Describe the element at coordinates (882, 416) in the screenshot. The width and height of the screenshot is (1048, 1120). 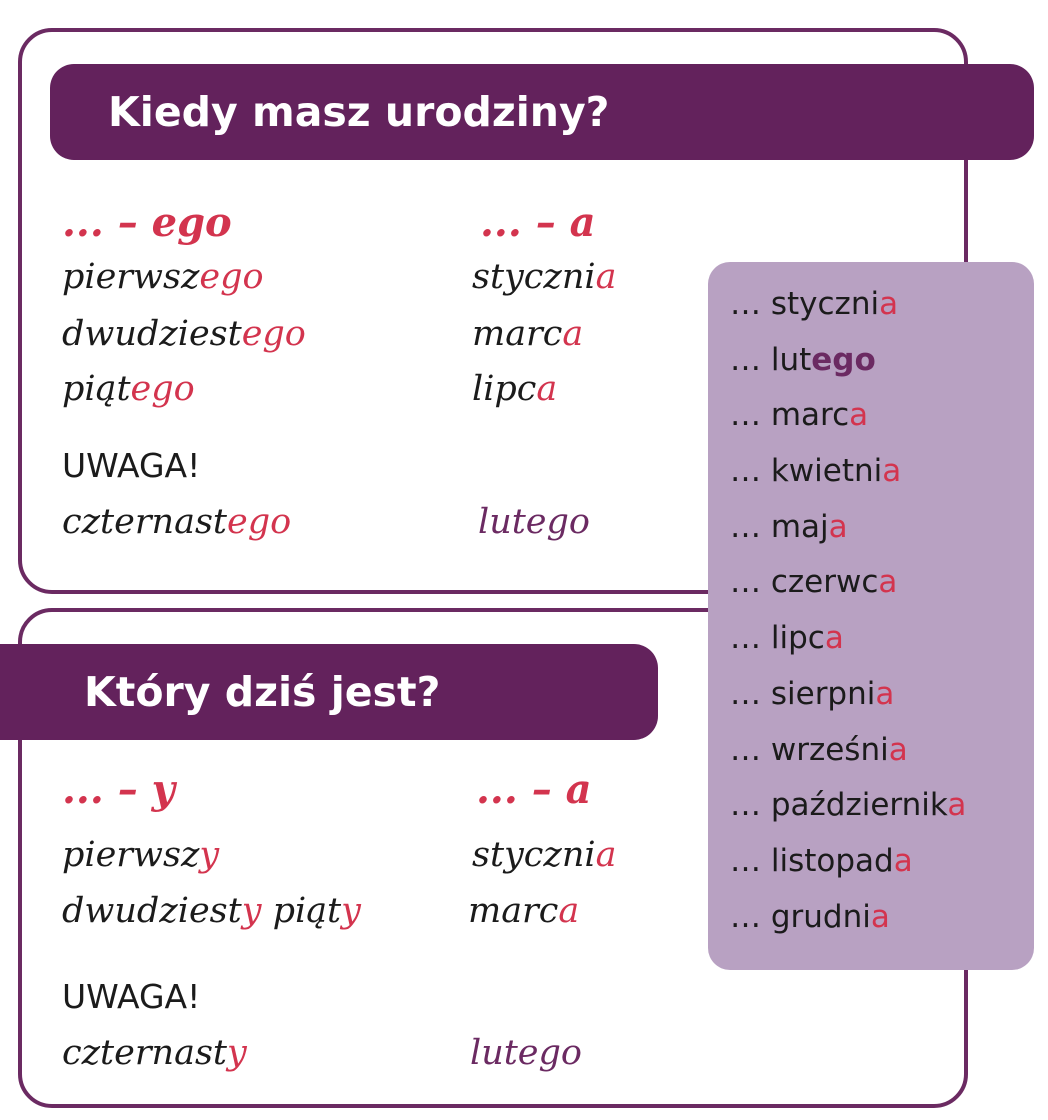
I see `month-item-marzec: … marca` at that location.